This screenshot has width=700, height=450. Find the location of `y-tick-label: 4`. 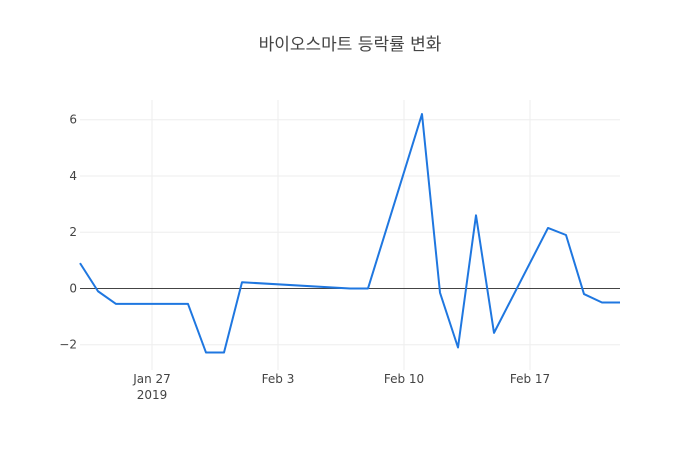

y-tick-label: 4 is located at coordinates (73, 176).